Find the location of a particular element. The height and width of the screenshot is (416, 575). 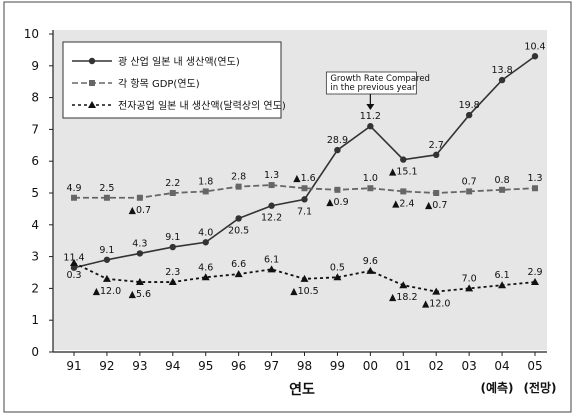

series-3-data-label: ▲10.5 is located at coordinates (304, 291).